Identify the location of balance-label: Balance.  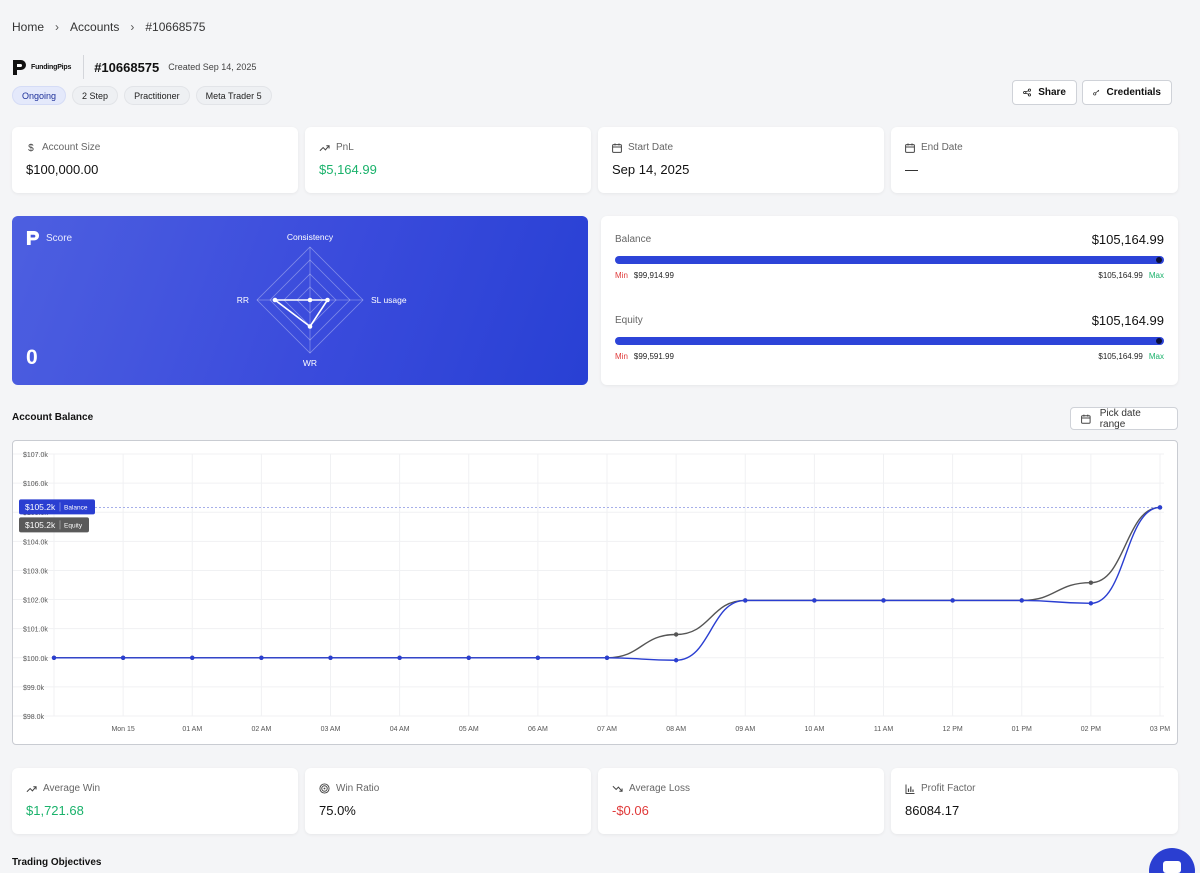
(633, 239).